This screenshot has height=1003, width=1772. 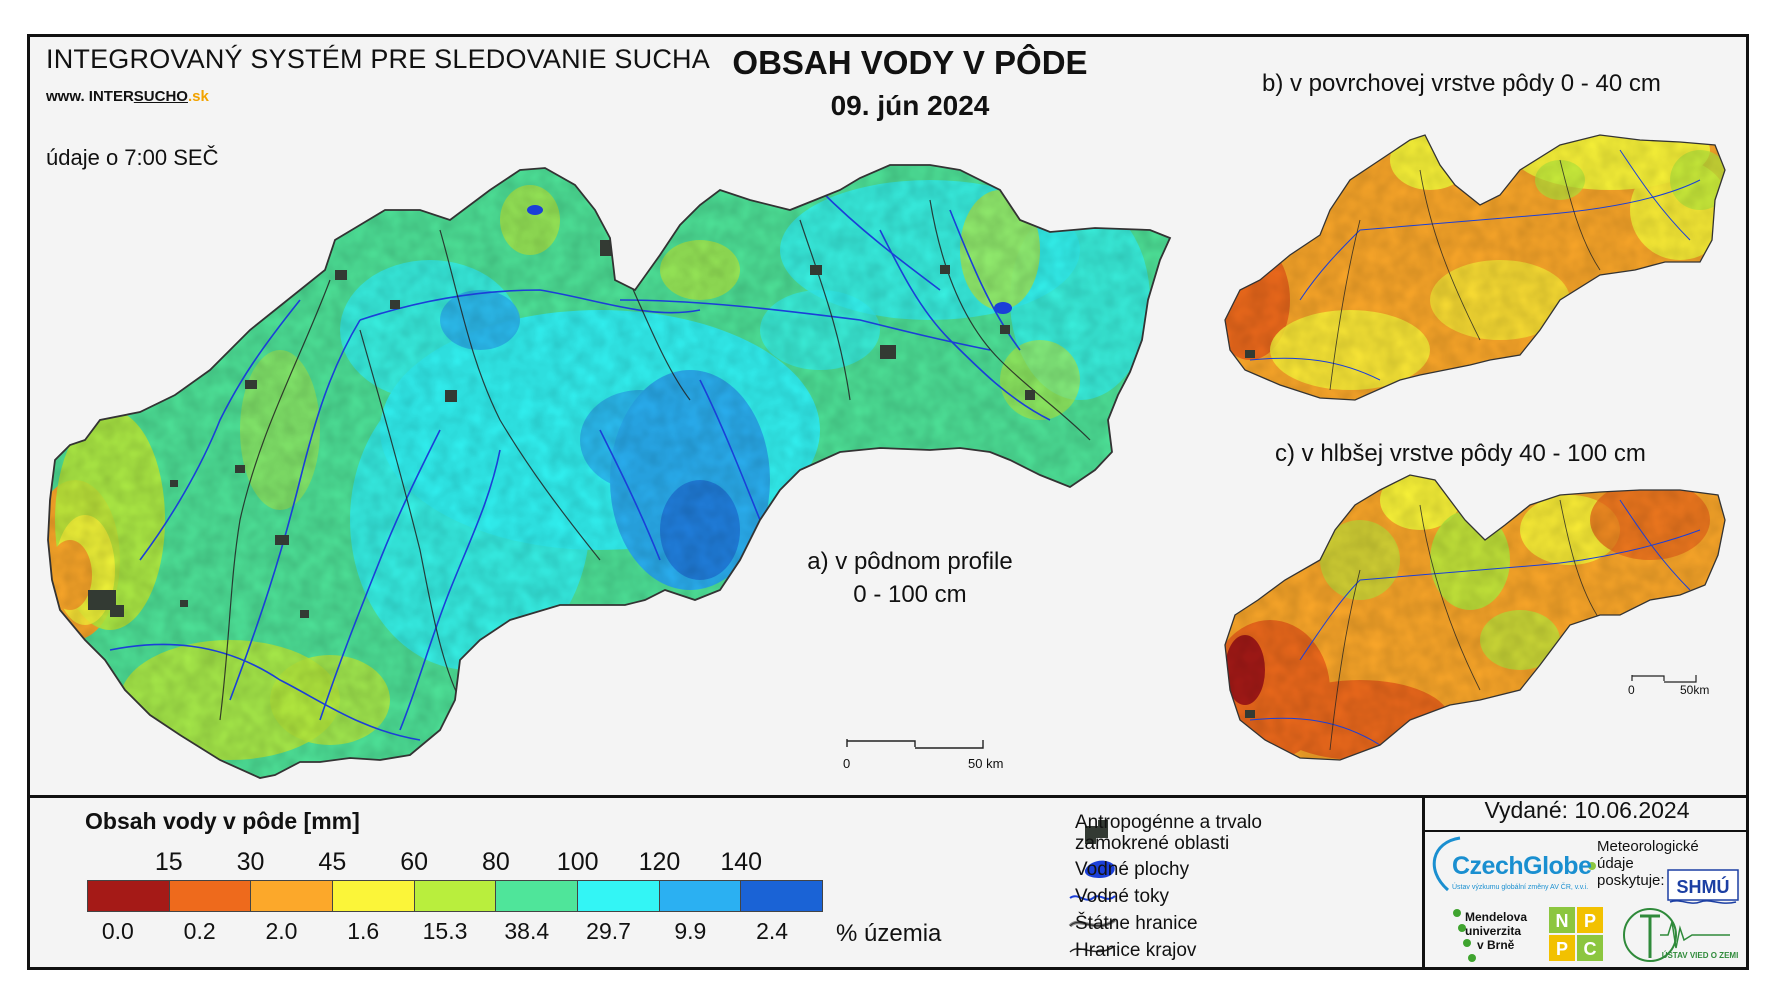 I want to click on legend-class-percent: 29.7, so click(x=608, y=931).